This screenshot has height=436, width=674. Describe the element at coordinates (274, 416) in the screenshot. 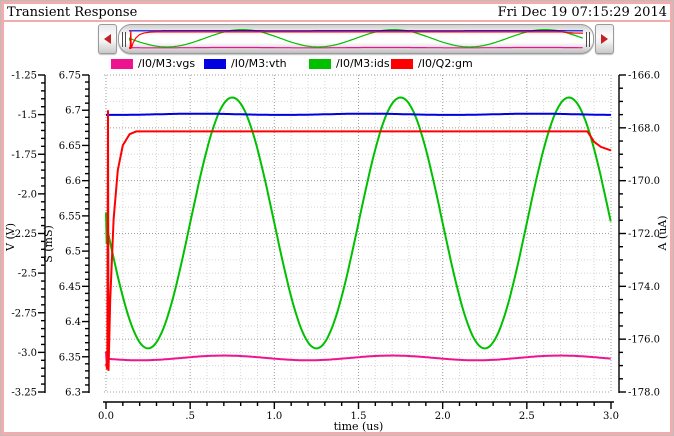

I see `svg-text: 1.0` at that location.